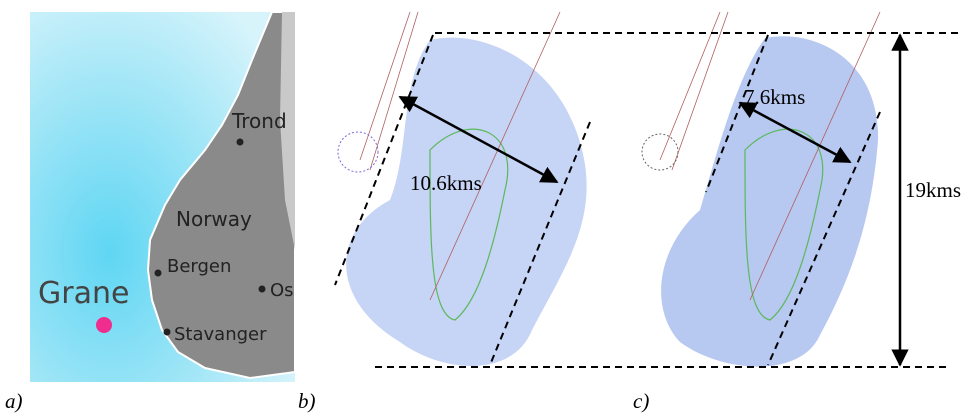 Image resolution: width=978 pixels, height=414 pixels. What do you see at coordinates (199, 266) in the screenshot?
I see `place-label: Bergen` at bounding box center [199, 266].